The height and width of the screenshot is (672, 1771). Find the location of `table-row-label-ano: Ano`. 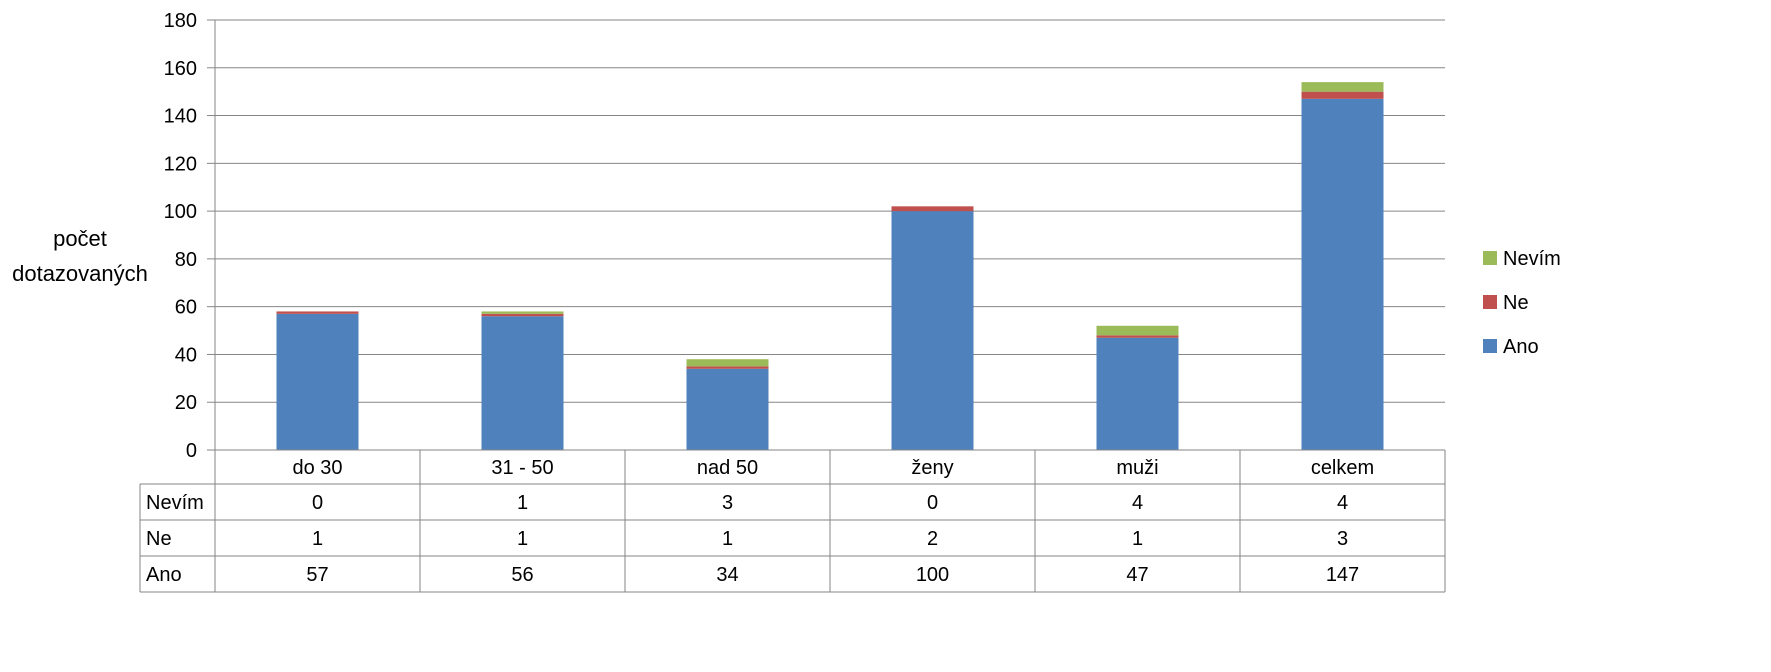

table-row-label-ano: Ano is located at coordinates (164, 575).